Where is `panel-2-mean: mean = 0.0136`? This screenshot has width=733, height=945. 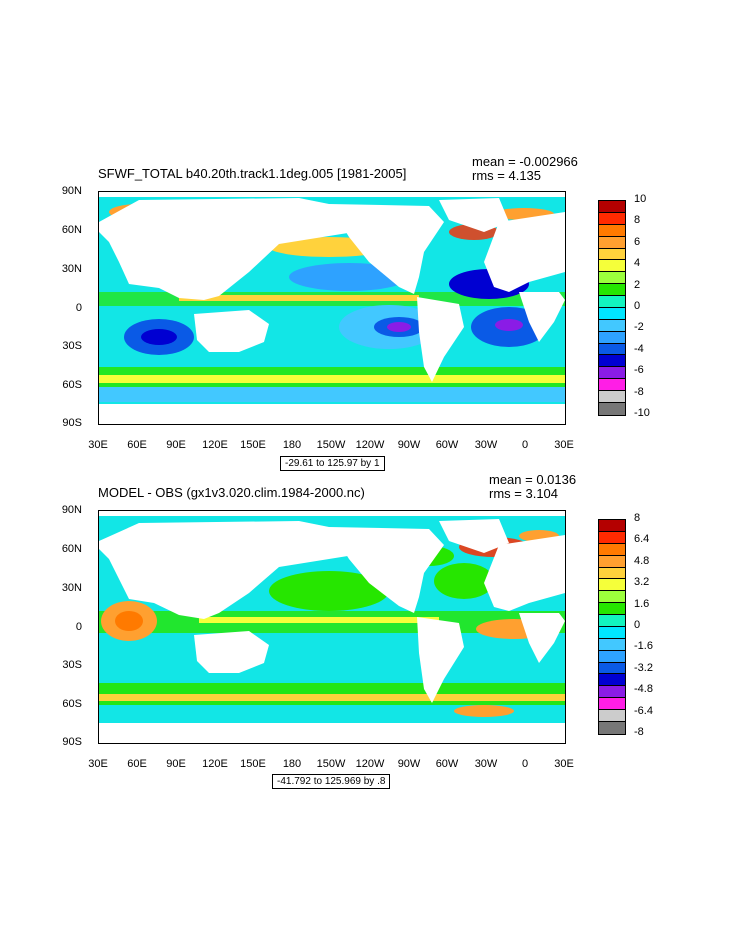
panel-2-mean: mean = 0.0136 is located at coordinates (533, 479).